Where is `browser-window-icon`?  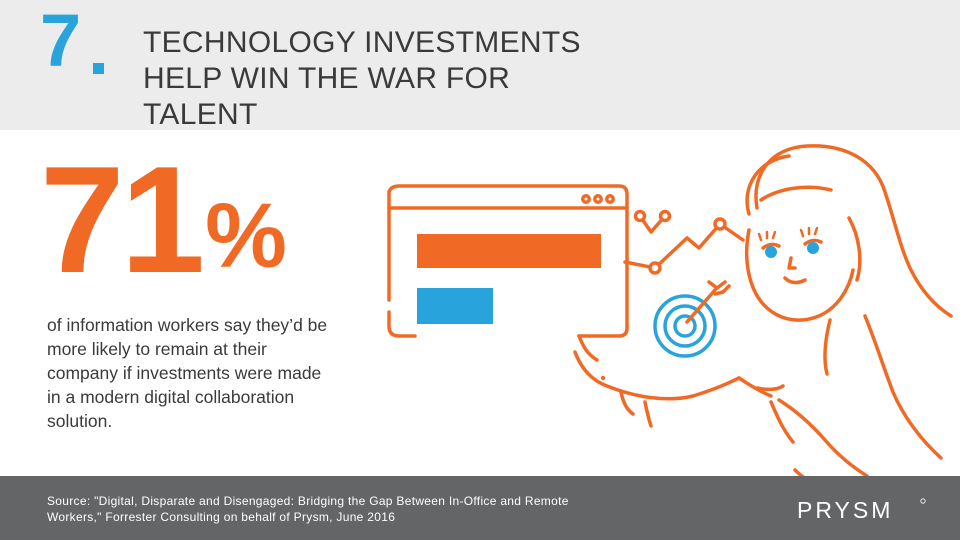
browser-window-icon is located at coordinates (508, 261).